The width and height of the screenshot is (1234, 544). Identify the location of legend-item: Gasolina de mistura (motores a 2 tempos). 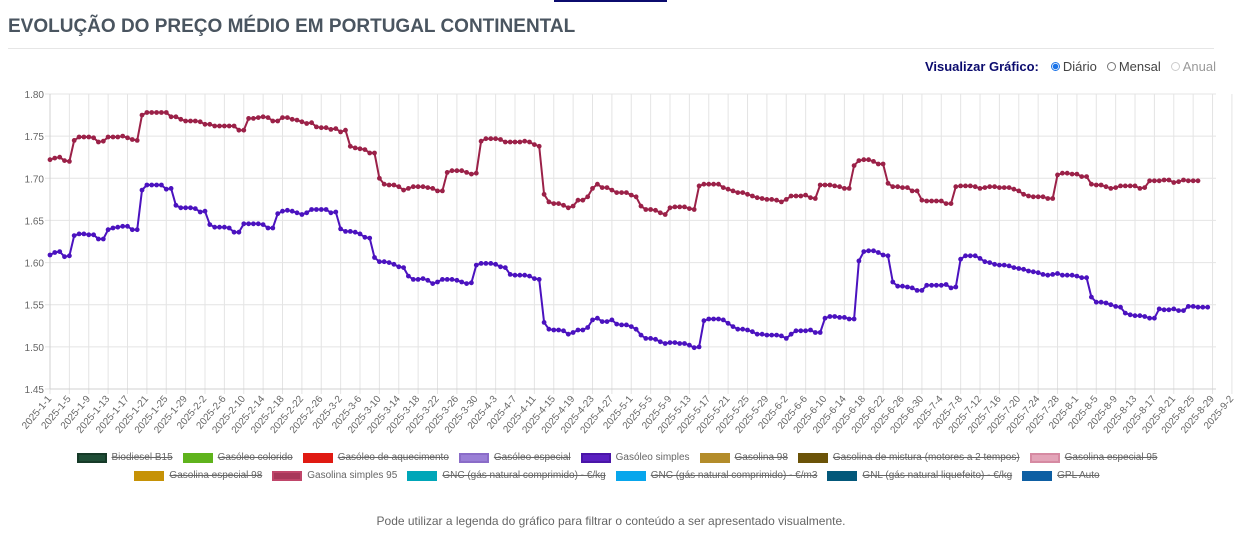
(908, 457).